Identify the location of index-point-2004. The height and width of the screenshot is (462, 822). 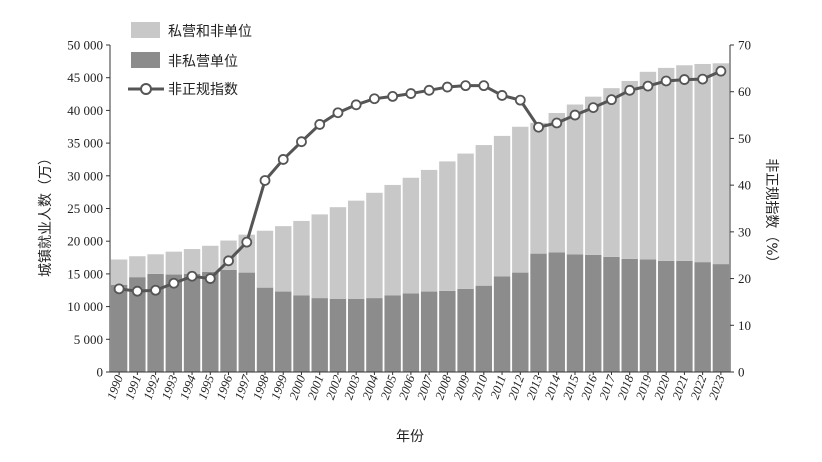
(374, 99).